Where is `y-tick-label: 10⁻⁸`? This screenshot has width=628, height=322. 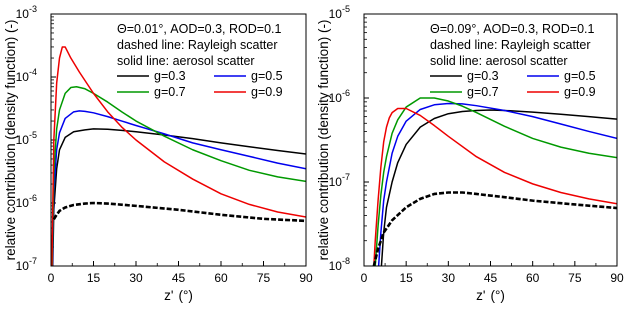
y-tick-label: 10⁻⁸ is located at coordinates (339, 264).